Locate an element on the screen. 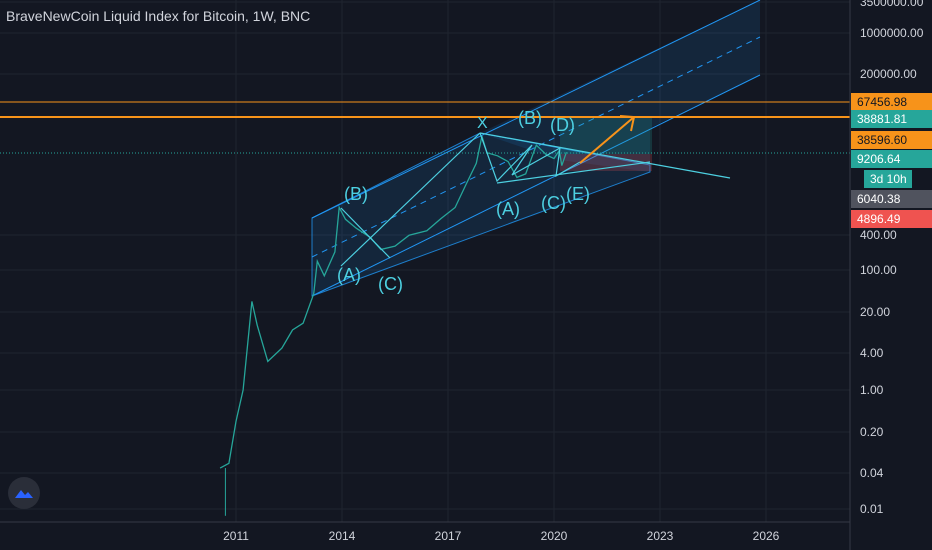 Image resolution: width=932 pixels, height=550 pixels. y-tick-label: 1.00 is located at coordinates (872, 390).